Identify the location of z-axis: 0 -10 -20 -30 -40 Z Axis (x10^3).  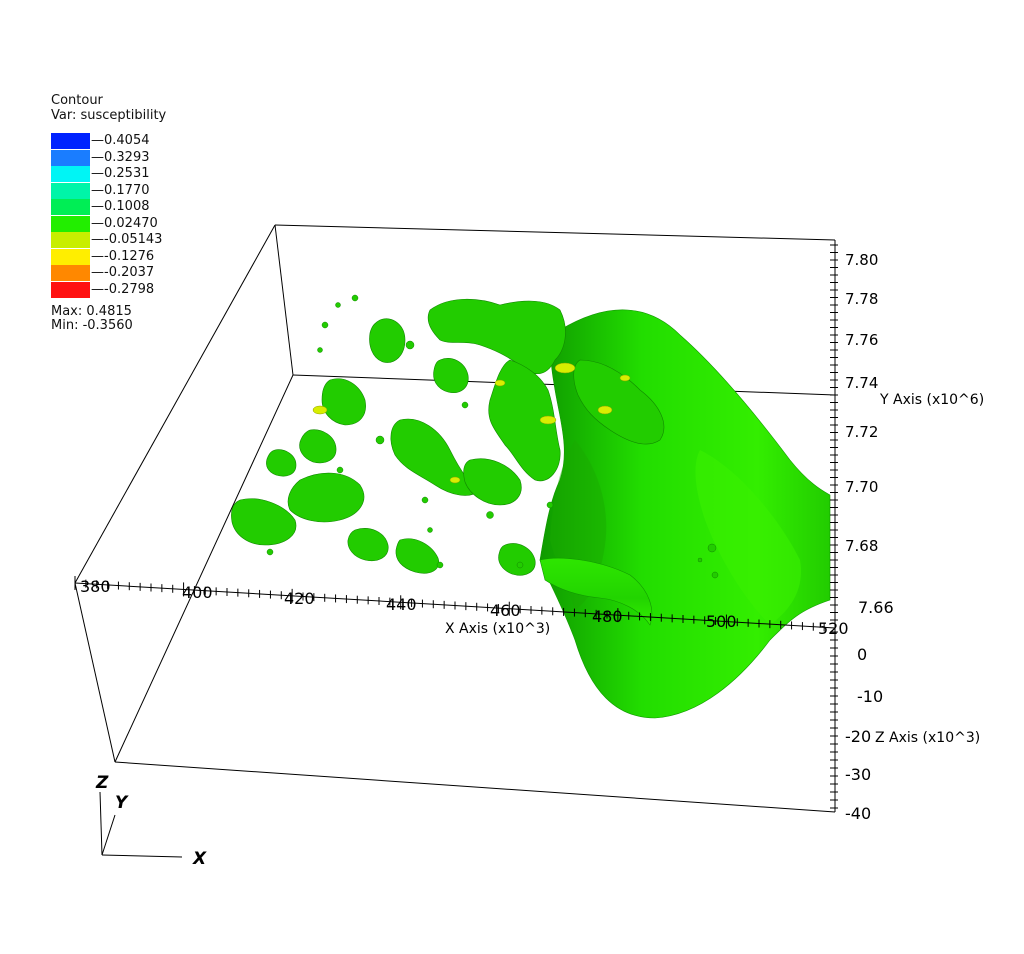
(912, 734).